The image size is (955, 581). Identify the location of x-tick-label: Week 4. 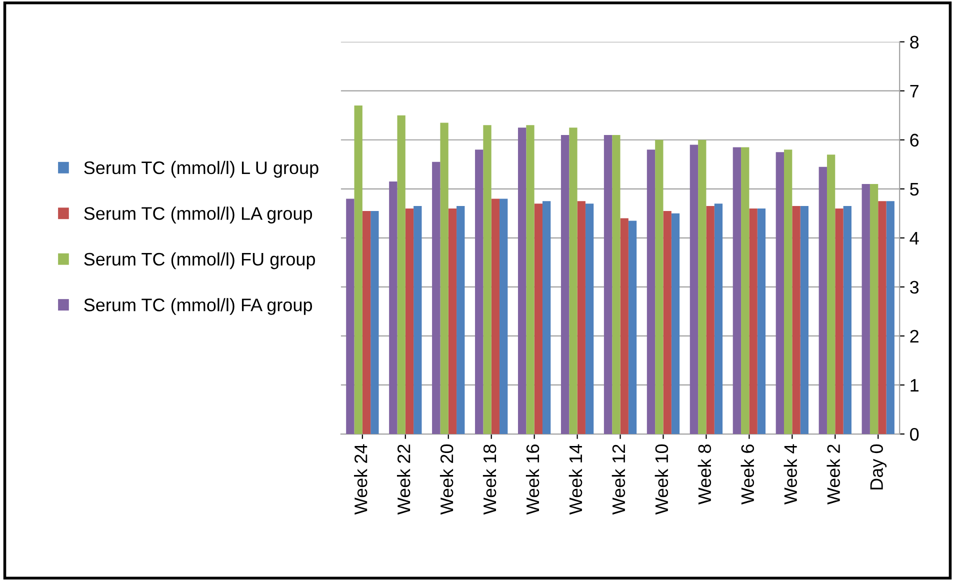
(791, 474).